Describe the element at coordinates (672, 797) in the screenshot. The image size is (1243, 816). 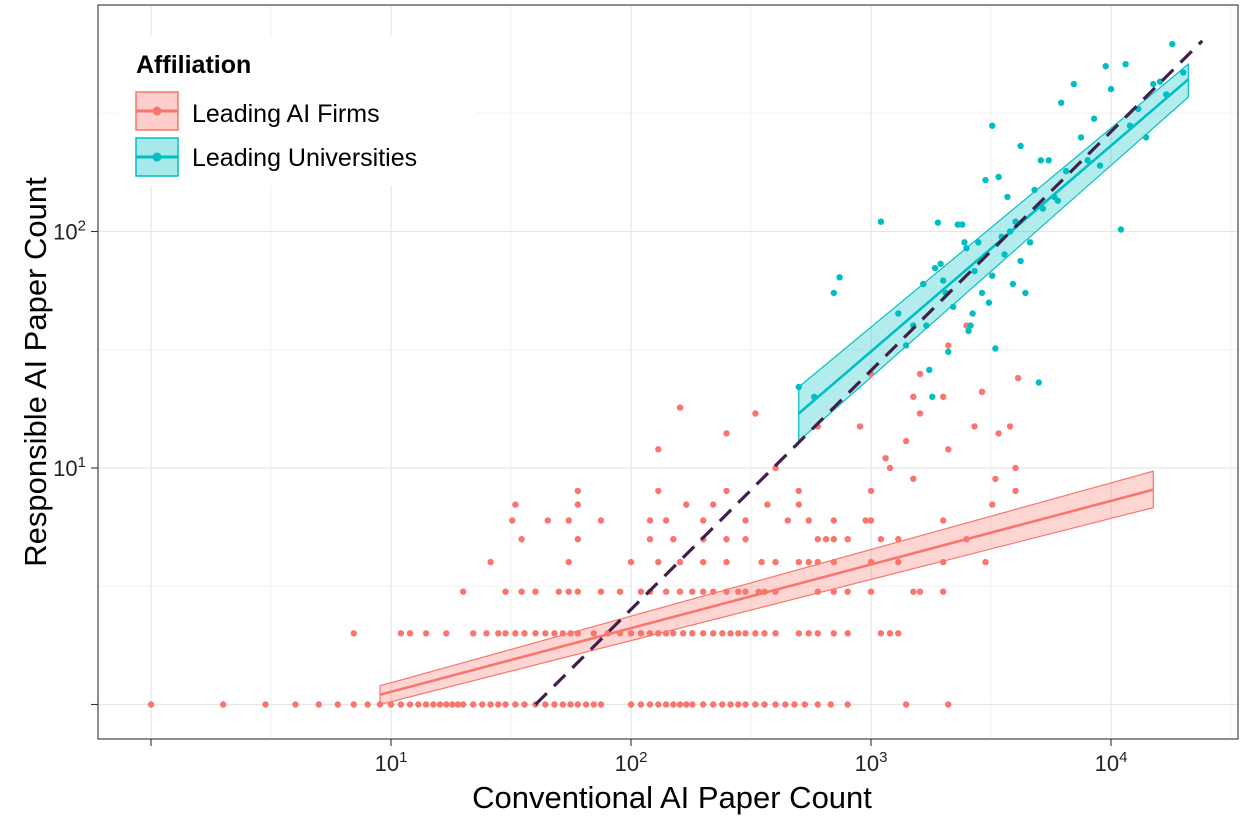
I see `x-axis-title: Conventional AI Paper Count` at that location.